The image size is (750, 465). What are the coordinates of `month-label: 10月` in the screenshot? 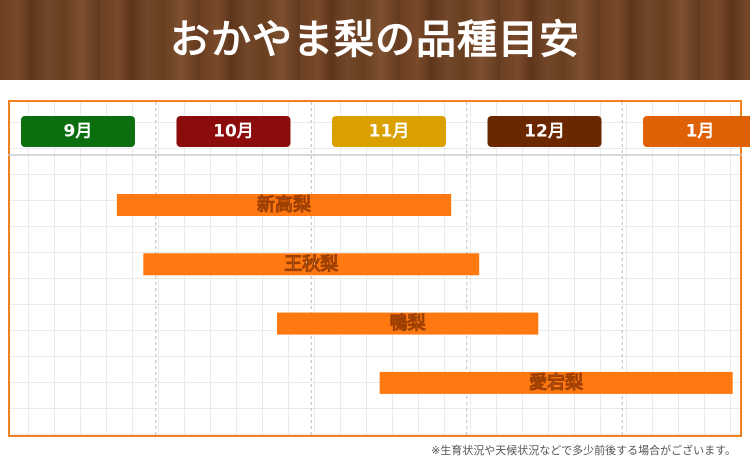 It's located at (233, 132).